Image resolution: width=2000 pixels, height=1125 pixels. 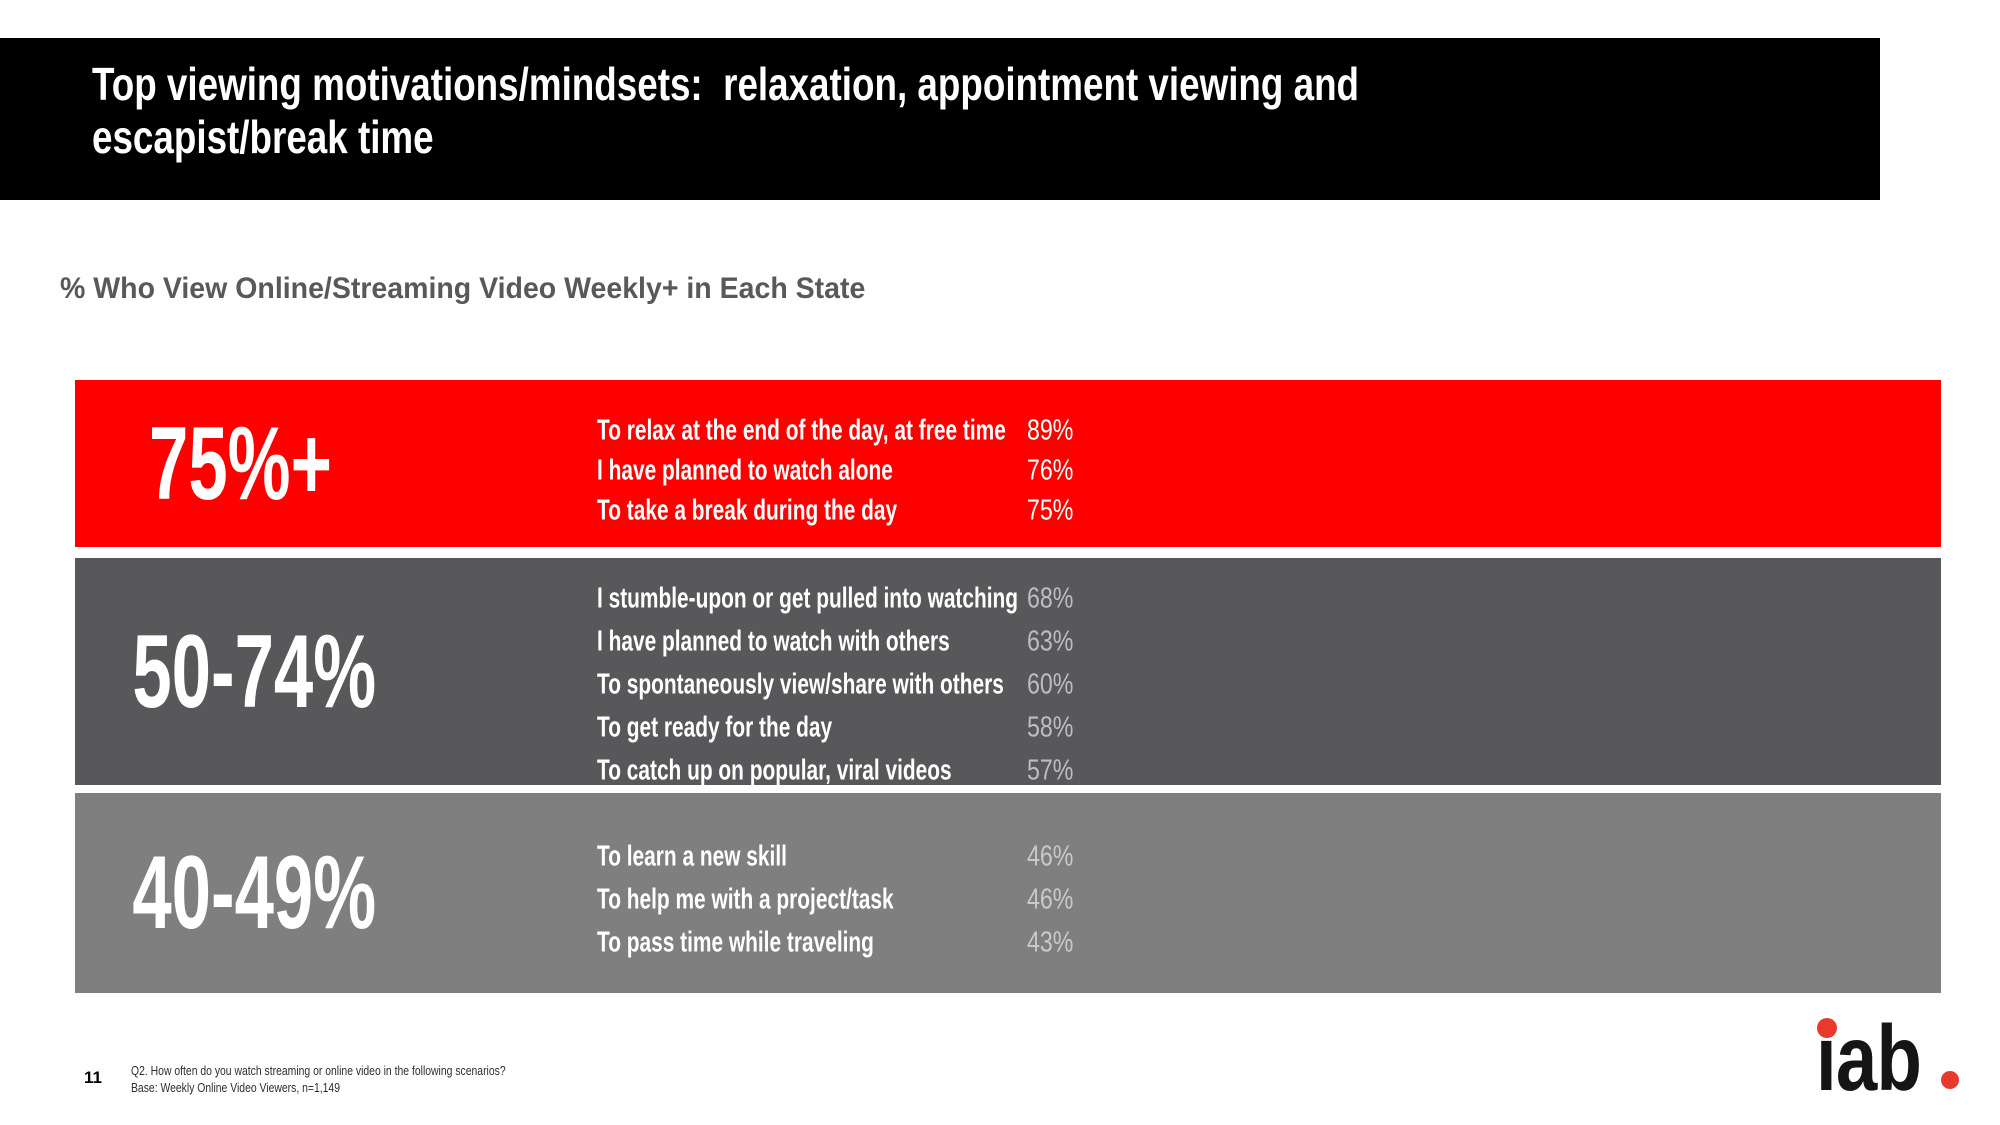 I want to click on motivation-label: To pass time while traveling, so click(x=735, y=942).